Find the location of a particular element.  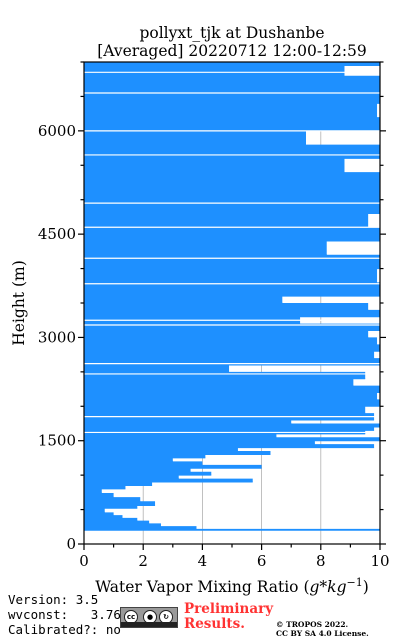

y-axis-title: Height (m) is located at coordinates (19, 303).